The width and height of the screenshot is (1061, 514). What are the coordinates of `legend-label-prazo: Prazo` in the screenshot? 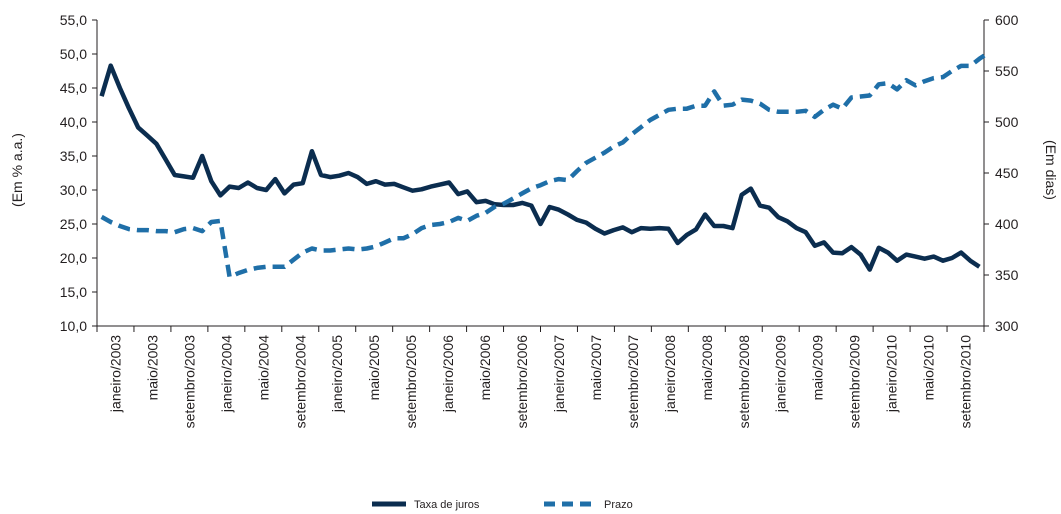 It's located at (618, 505).